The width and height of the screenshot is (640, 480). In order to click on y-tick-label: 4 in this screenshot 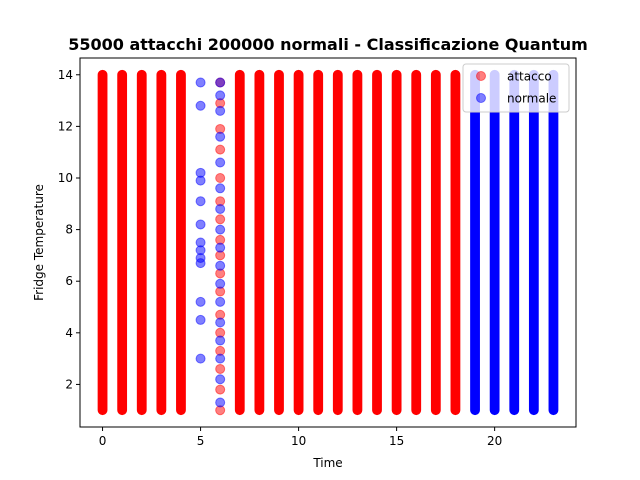, I will do `click(69, 333)`.